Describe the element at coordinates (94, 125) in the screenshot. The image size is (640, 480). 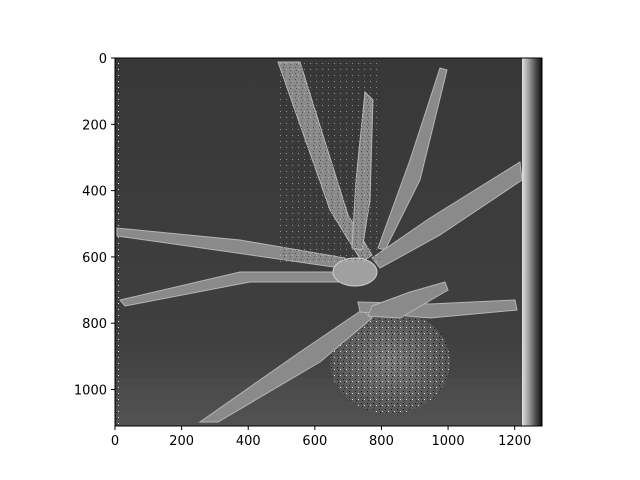
I see `y-tick-label: 200` at that location.